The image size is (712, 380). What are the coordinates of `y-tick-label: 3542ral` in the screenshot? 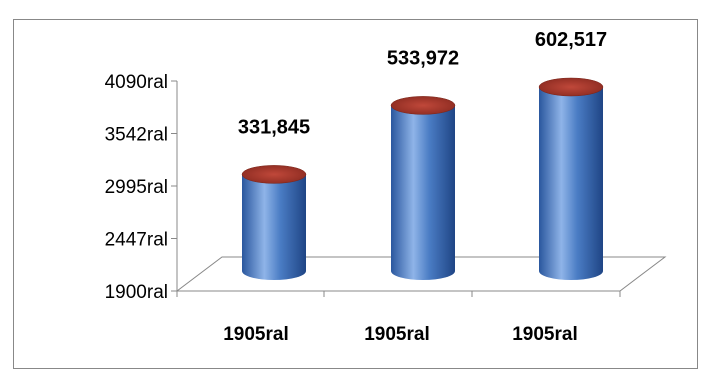 It's located at (136, 135).